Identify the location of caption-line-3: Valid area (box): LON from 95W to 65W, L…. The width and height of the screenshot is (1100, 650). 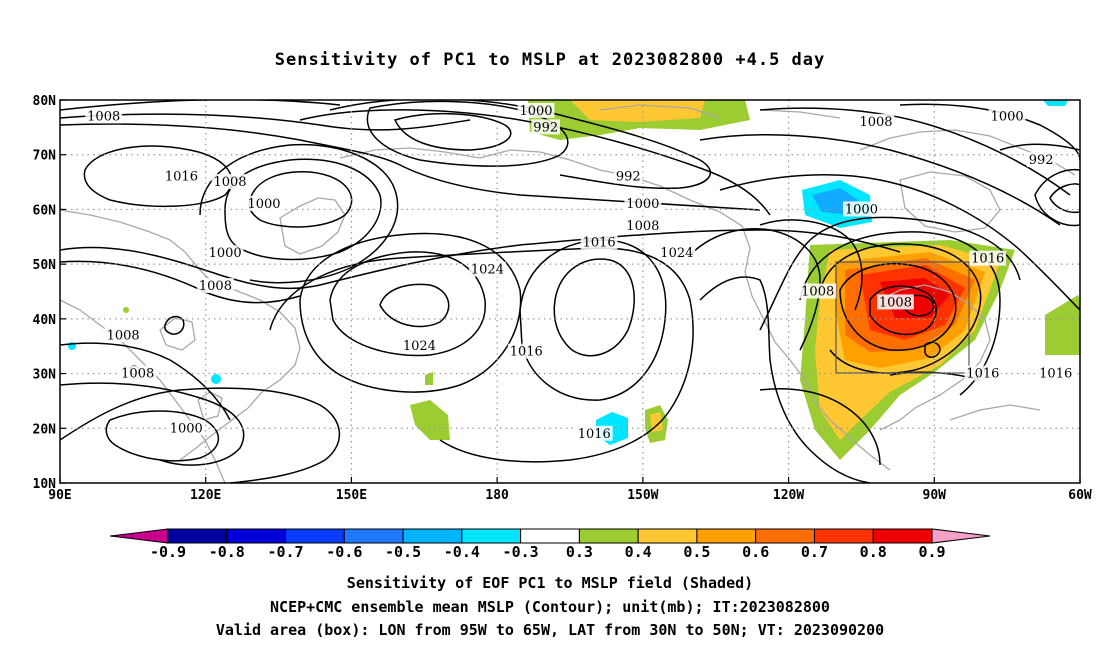
(550, 630).